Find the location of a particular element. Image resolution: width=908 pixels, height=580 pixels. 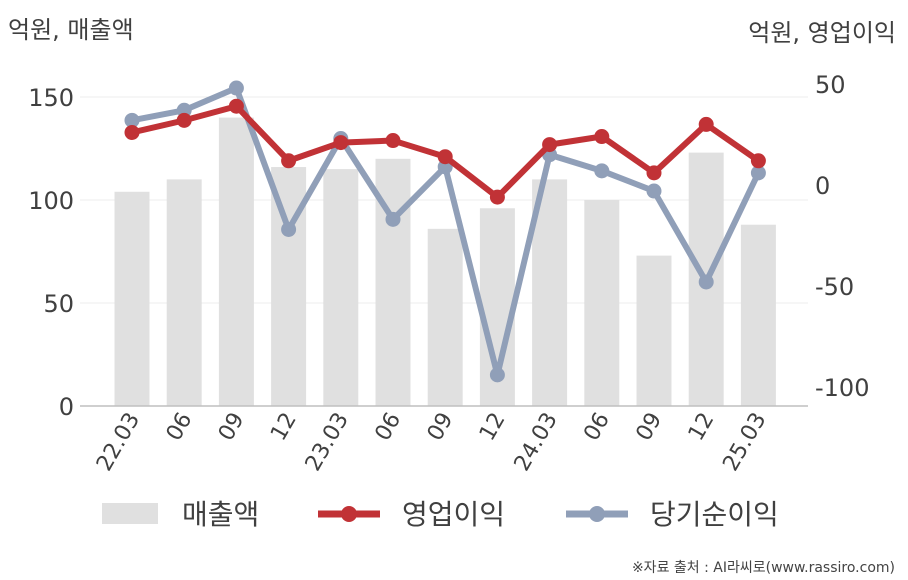

right-tick-label: -50 is located at coordinates (834, 287).